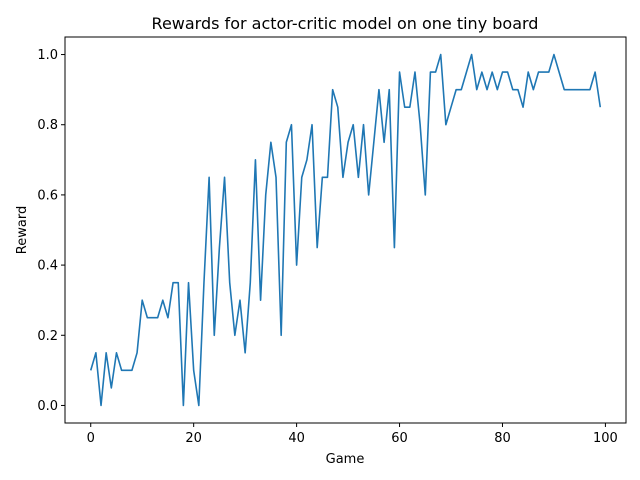 This screenshot has height=480, width=640. I want to click on x-axis-label: Game, so click(345, 459).